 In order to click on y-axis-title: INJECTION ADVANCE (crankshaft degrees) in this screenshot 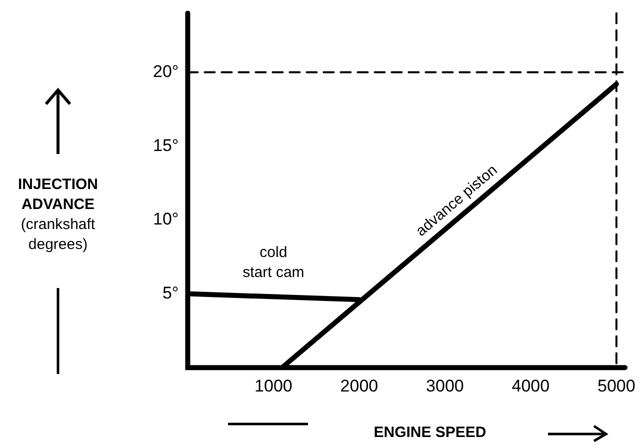, I will do `click(58, 214)`.